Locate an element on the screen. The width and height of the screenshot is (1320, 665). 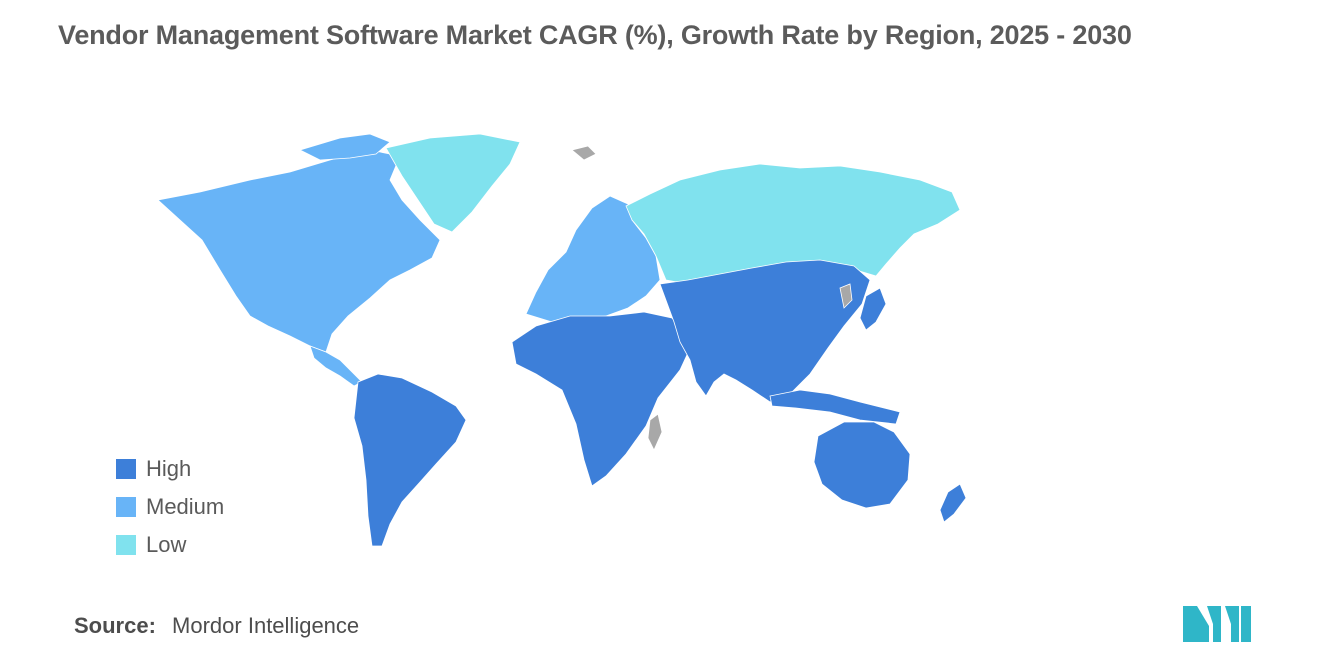
legend-item-low: Low is located at coordinates (170, 545).